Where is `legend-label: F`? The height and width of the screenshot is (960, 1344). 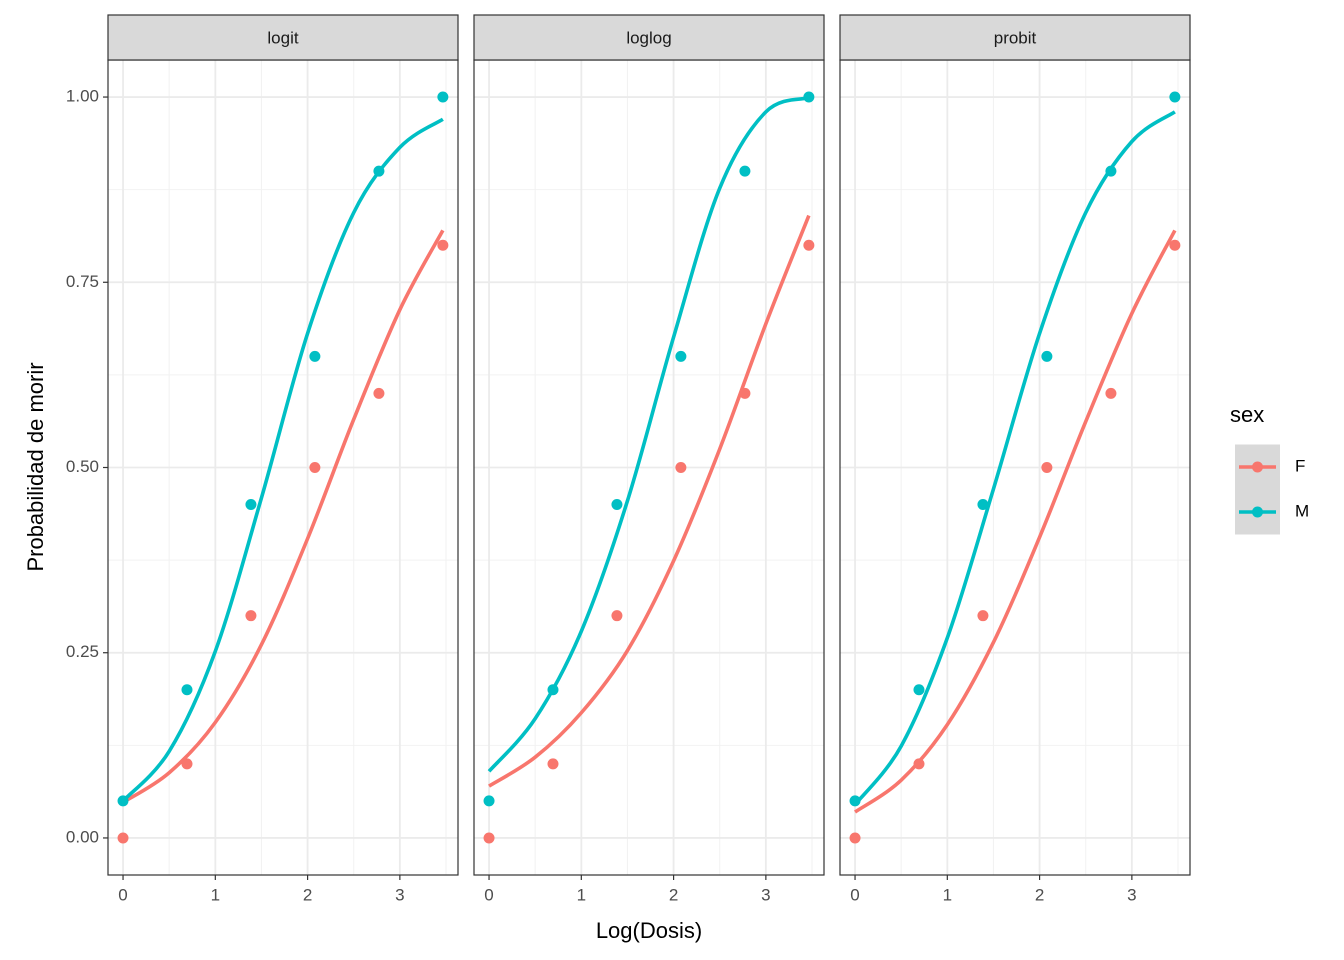 legend-label: F is located at coordinates (1300, 465).